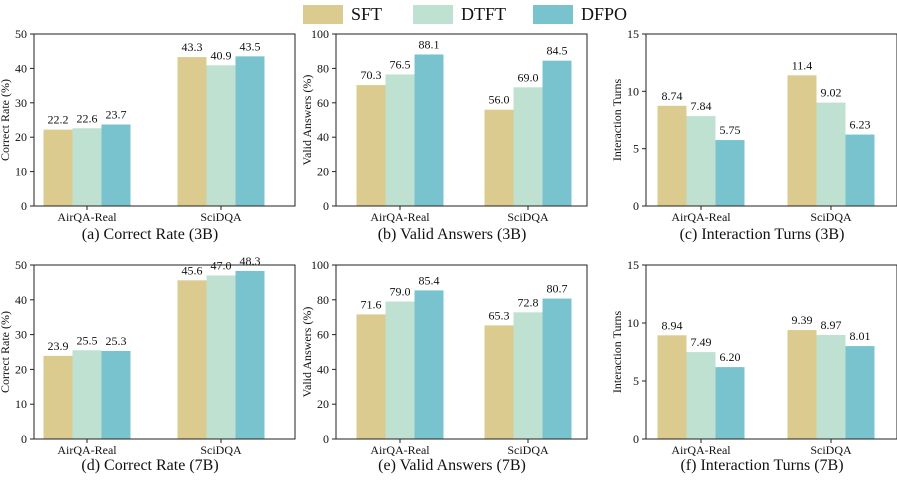 This screenshot has height=484, width=897. What do you see at coordinates (831, 450) in the screenshot?
I see `chart-f-xtick-label-1: SciDQA` at bounding box center [831, 450].